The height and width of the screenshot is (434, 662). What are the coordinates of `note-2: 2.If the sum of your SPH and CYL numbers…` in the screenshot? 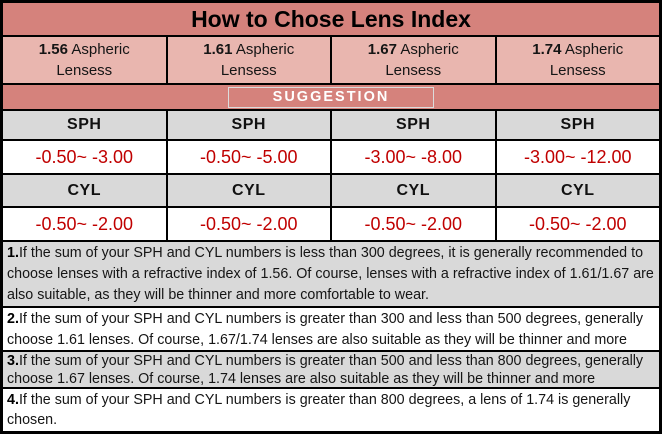 It's located at (331, 330).